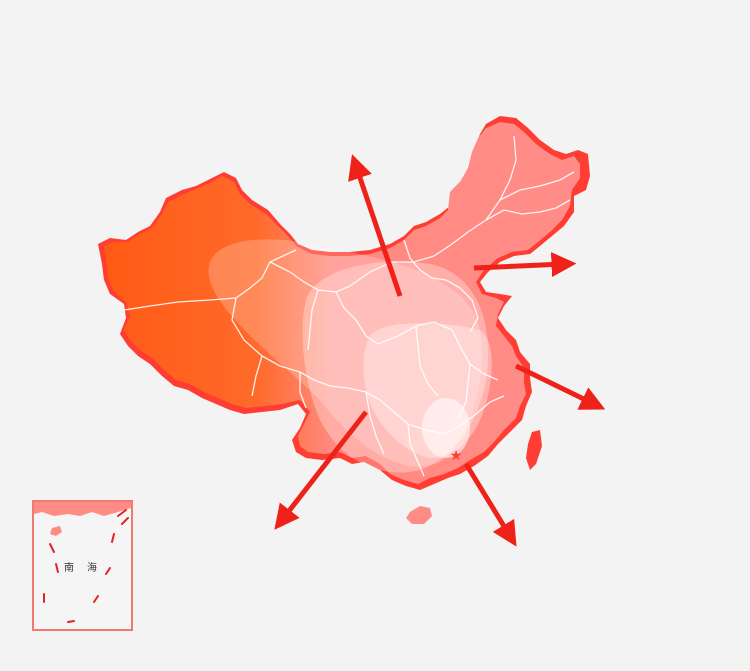 The height and width of the screenshot is (671, 750). I want to click on arrow-east, so click(560, 386).